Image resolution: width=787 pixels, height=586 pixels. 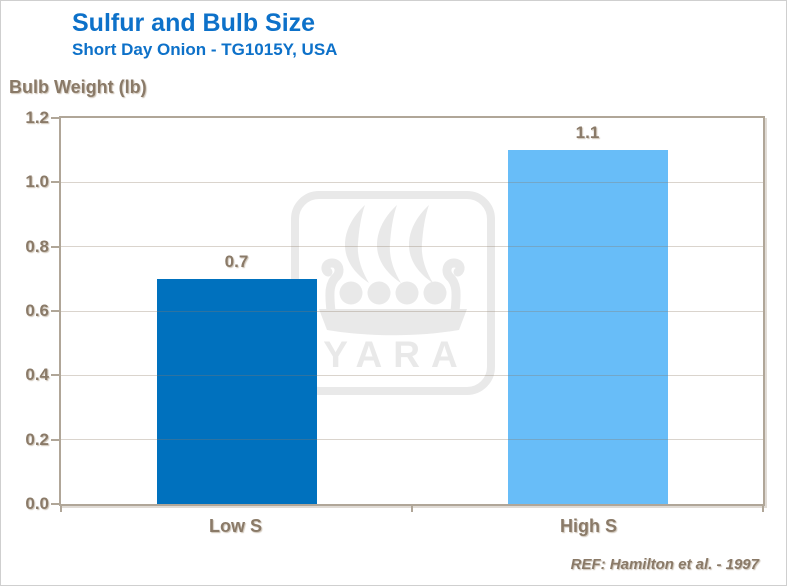 What do you see at coordinates (395, 354) in the screenshot?
I see `watermark-wordmark: YARA` at bounding box center [395, 354].